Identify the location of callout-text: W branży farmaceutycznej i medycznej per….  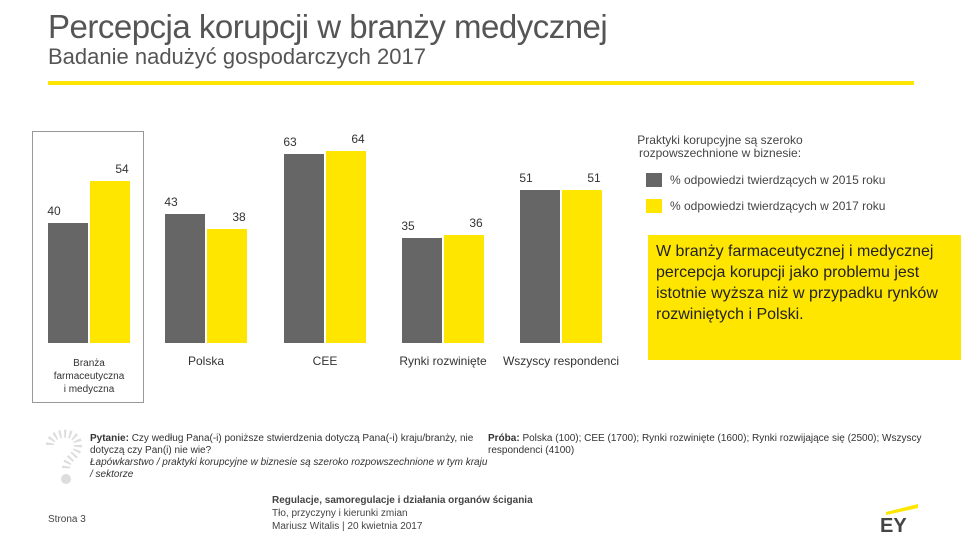
(797, 283).